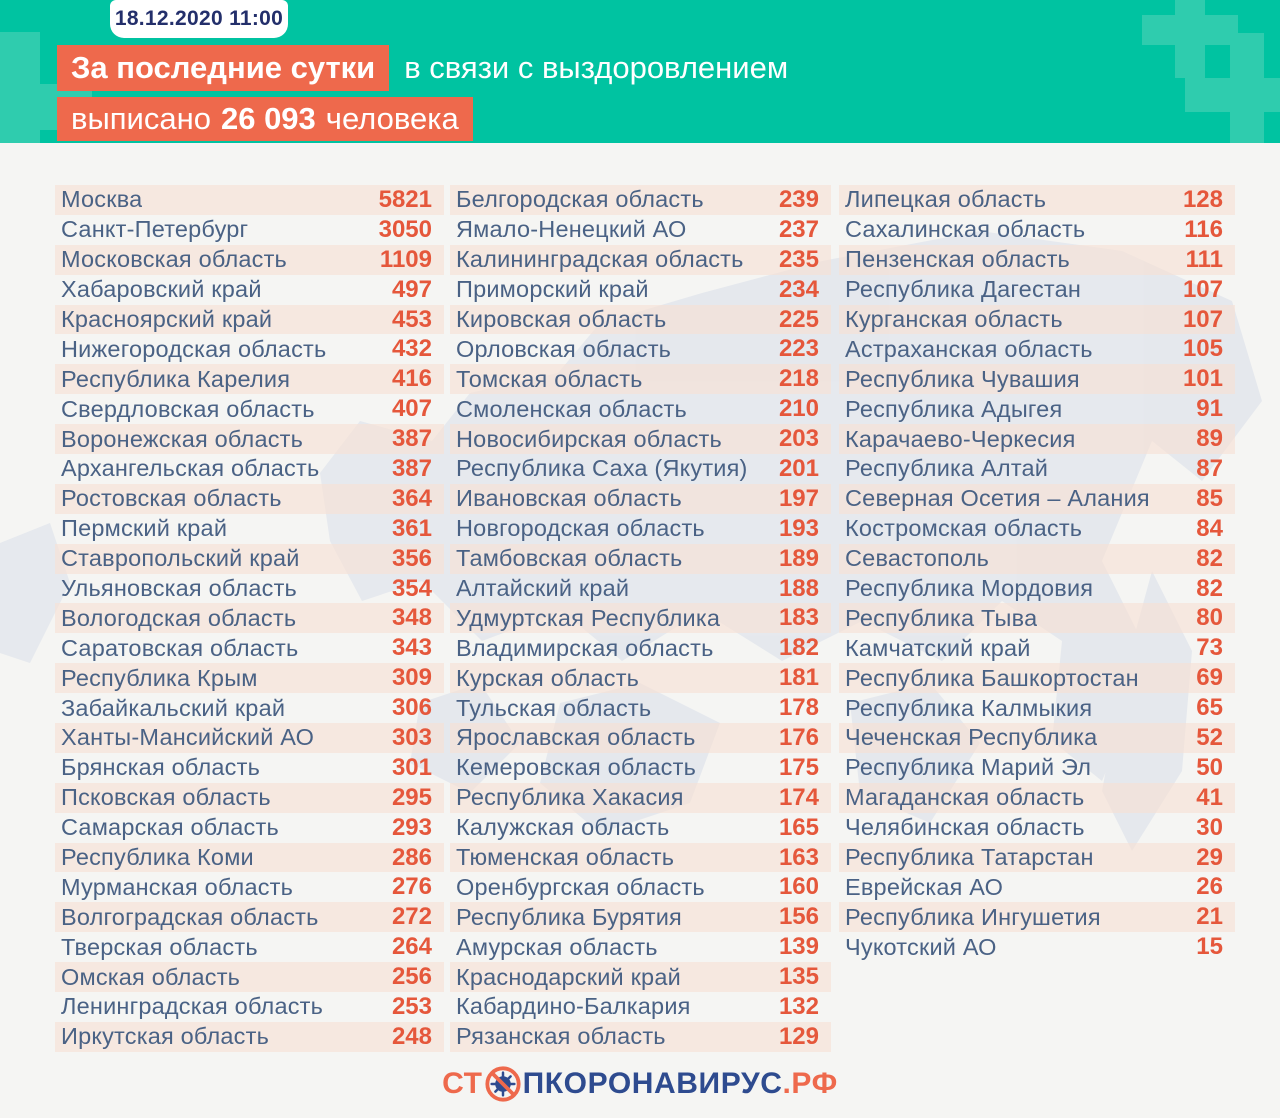 This screenshot has height=1118, width=1280. What do you see at coordinates (1037, 678) in the screenshot?
I see `region-row: Республика Башкортостан 69` at bounding box center [1037, 678].